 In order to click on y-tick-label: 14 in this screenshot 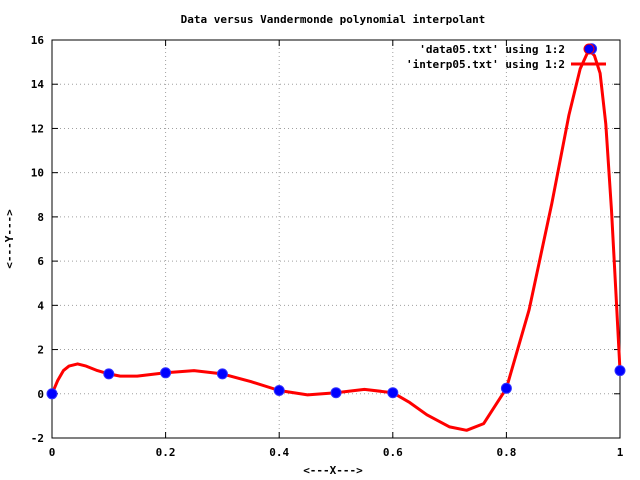, I will do `click(38, 84)`.